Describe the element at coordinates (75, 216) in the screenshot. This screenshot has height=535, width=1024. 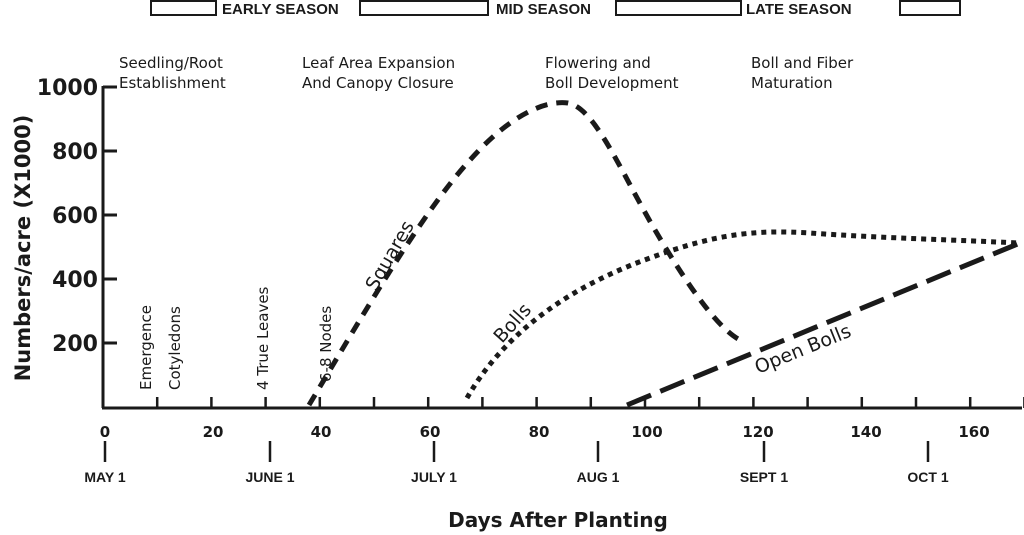
I see `y-tick-600: 600` at that location.